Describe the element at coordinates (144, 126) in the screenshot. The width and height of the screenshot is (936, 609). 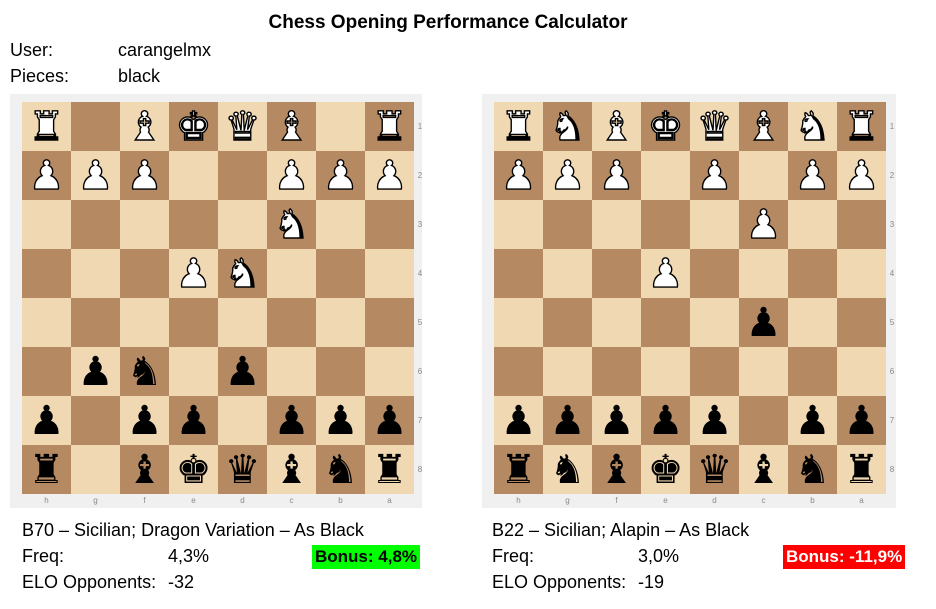
I see `white-bishop-icon: ♝` at that location.